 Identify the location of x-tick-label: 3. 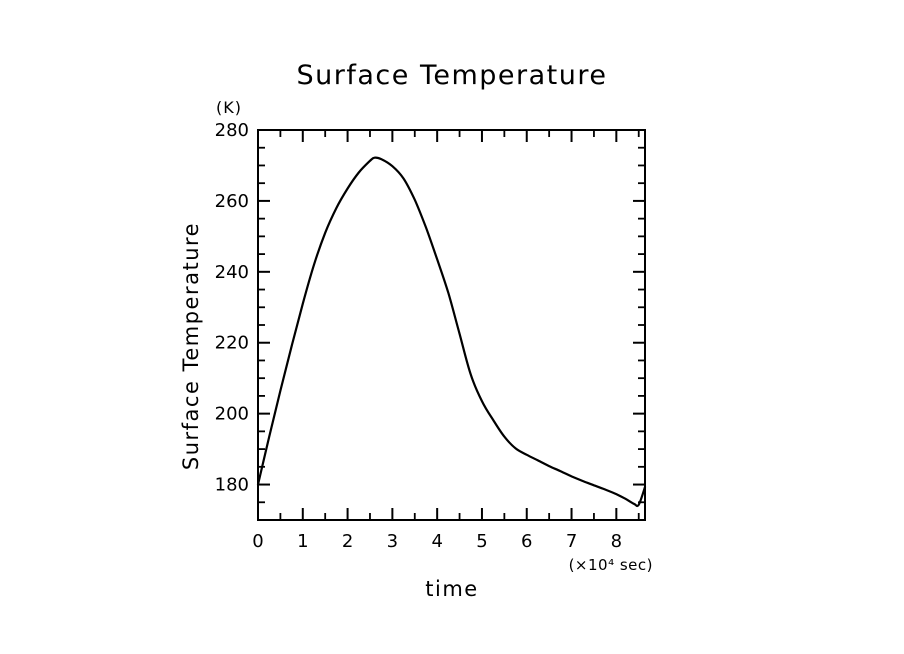
(392, 541).